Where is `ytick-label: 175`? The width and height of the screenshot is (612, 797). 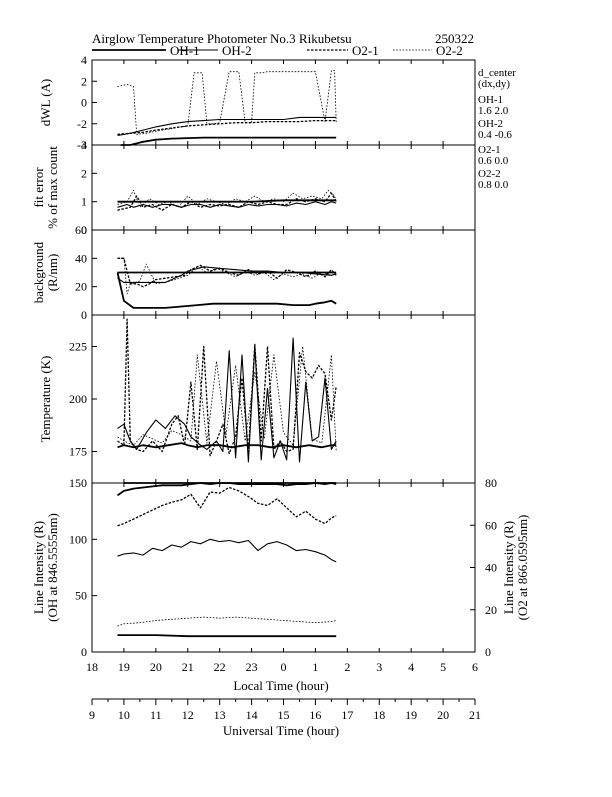 ytick-label: 175 is located at coordinates (78, 452).